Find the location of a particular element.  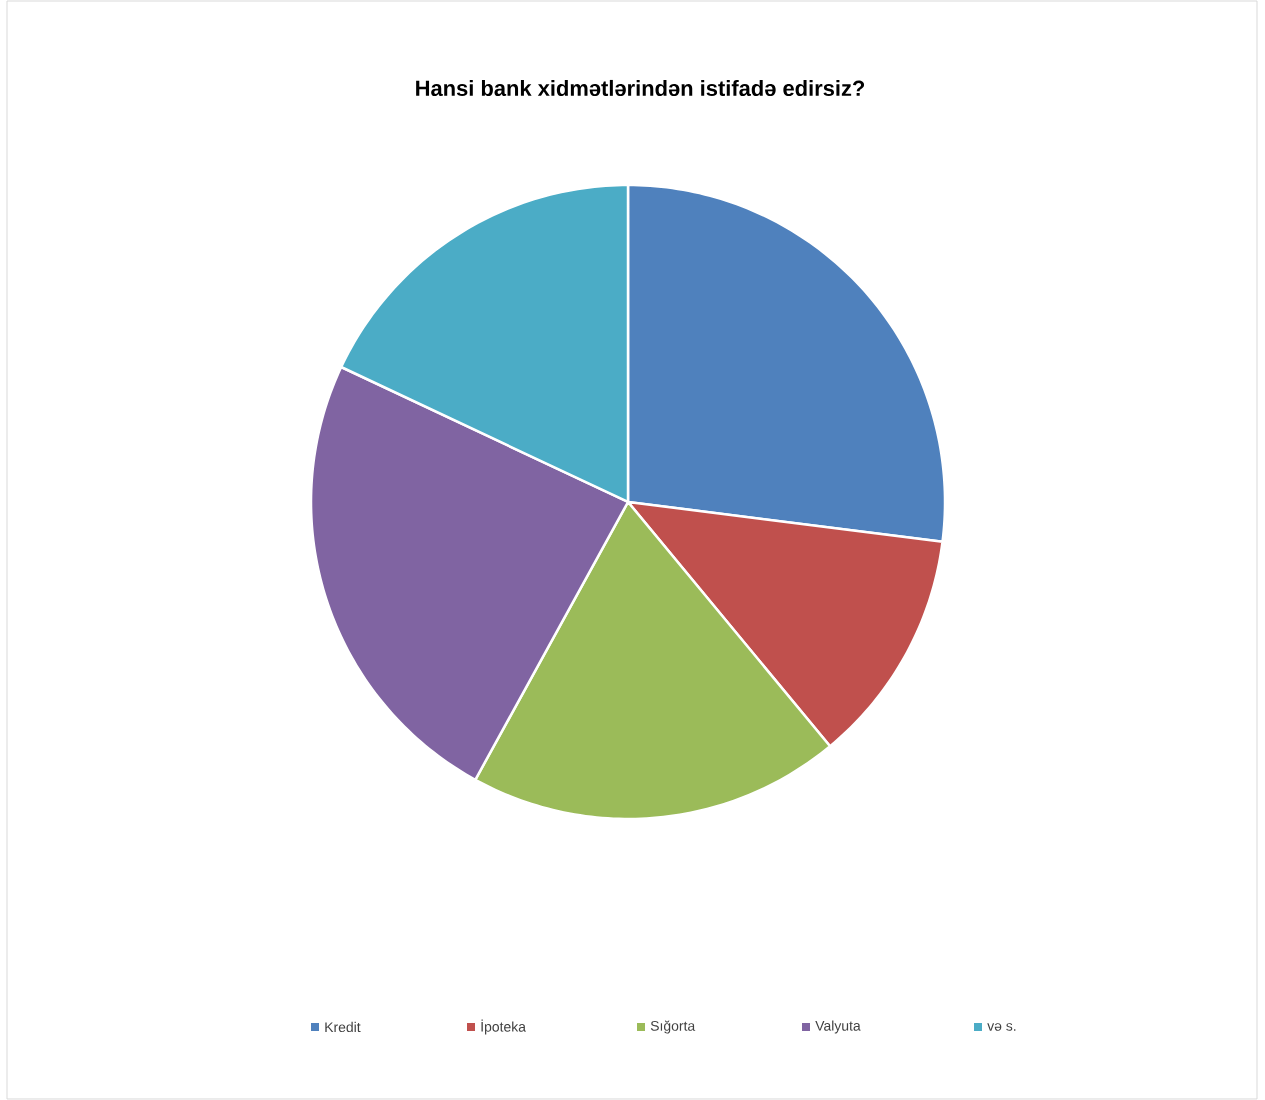

legend-label: və s. is located at coordinates (1001, 1027).